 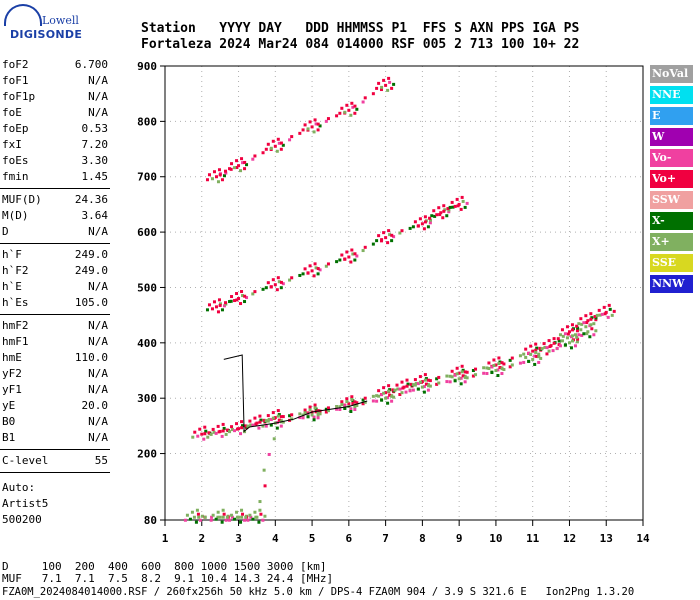 I want to click on legend-item: NNE, so click(x=671, y=95).